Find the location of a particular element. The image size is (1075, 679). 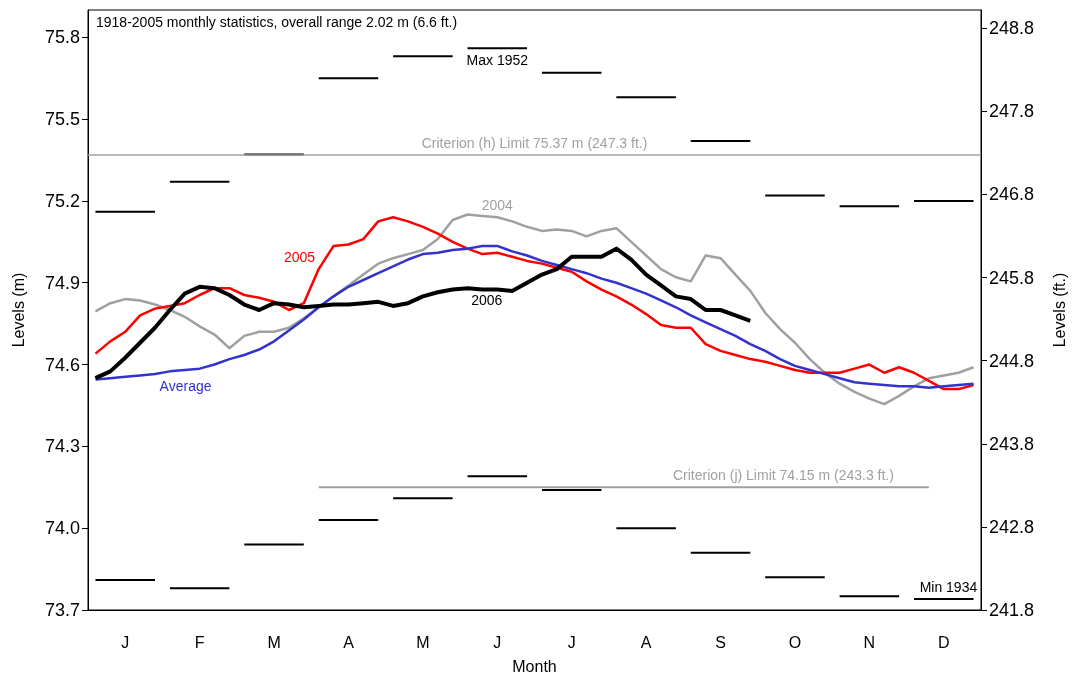

y2-axis-title: Levels (ft.) is located at coordinates (1059, 310).